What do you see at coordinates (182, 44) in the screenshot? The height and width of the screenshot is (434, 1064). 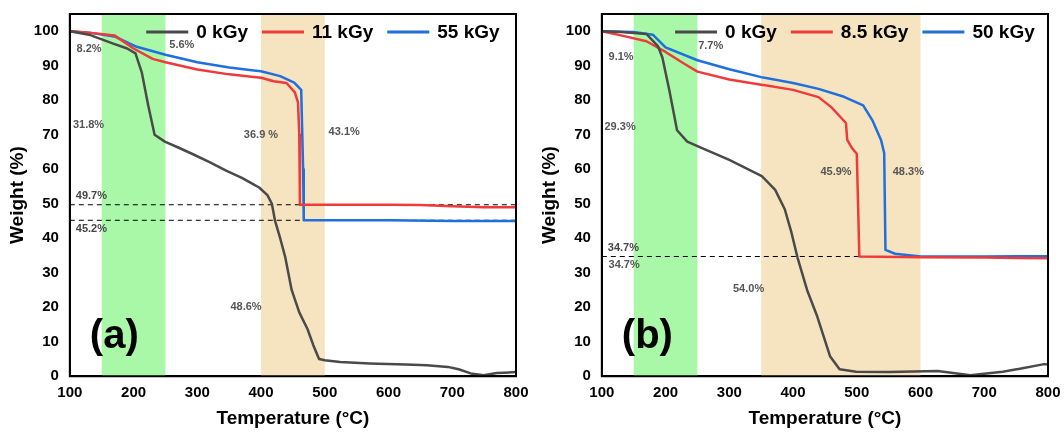 I see `annotation: 5.6%` at bounding box center [182, 44].